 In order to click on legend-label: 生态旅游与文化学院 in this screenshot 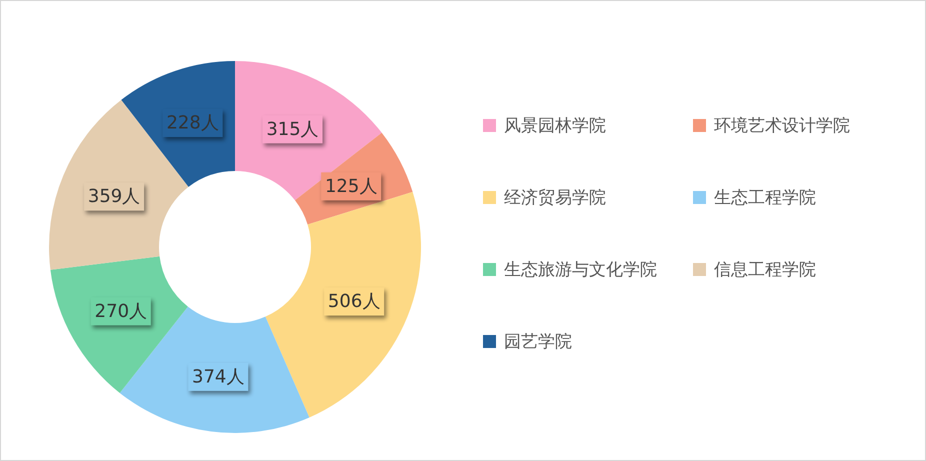, I will do `click(580, 269)`.